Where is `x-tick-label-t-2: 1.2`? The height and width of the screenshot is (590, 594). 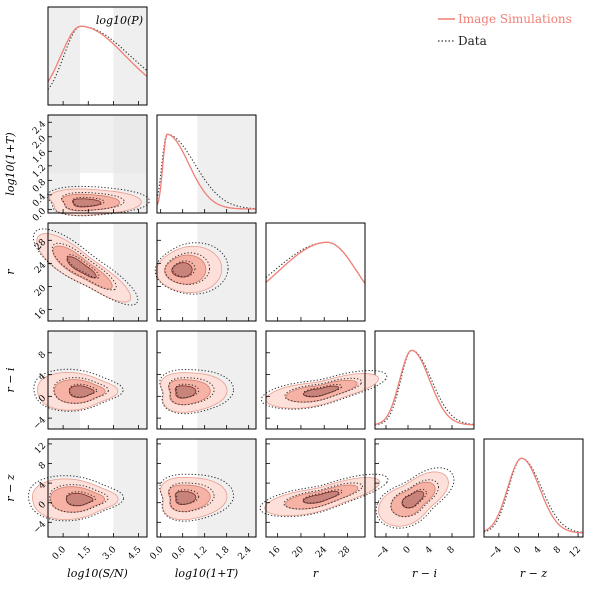 x-tick-label-t-2: 1.2 is located at coordinates (200, 553).